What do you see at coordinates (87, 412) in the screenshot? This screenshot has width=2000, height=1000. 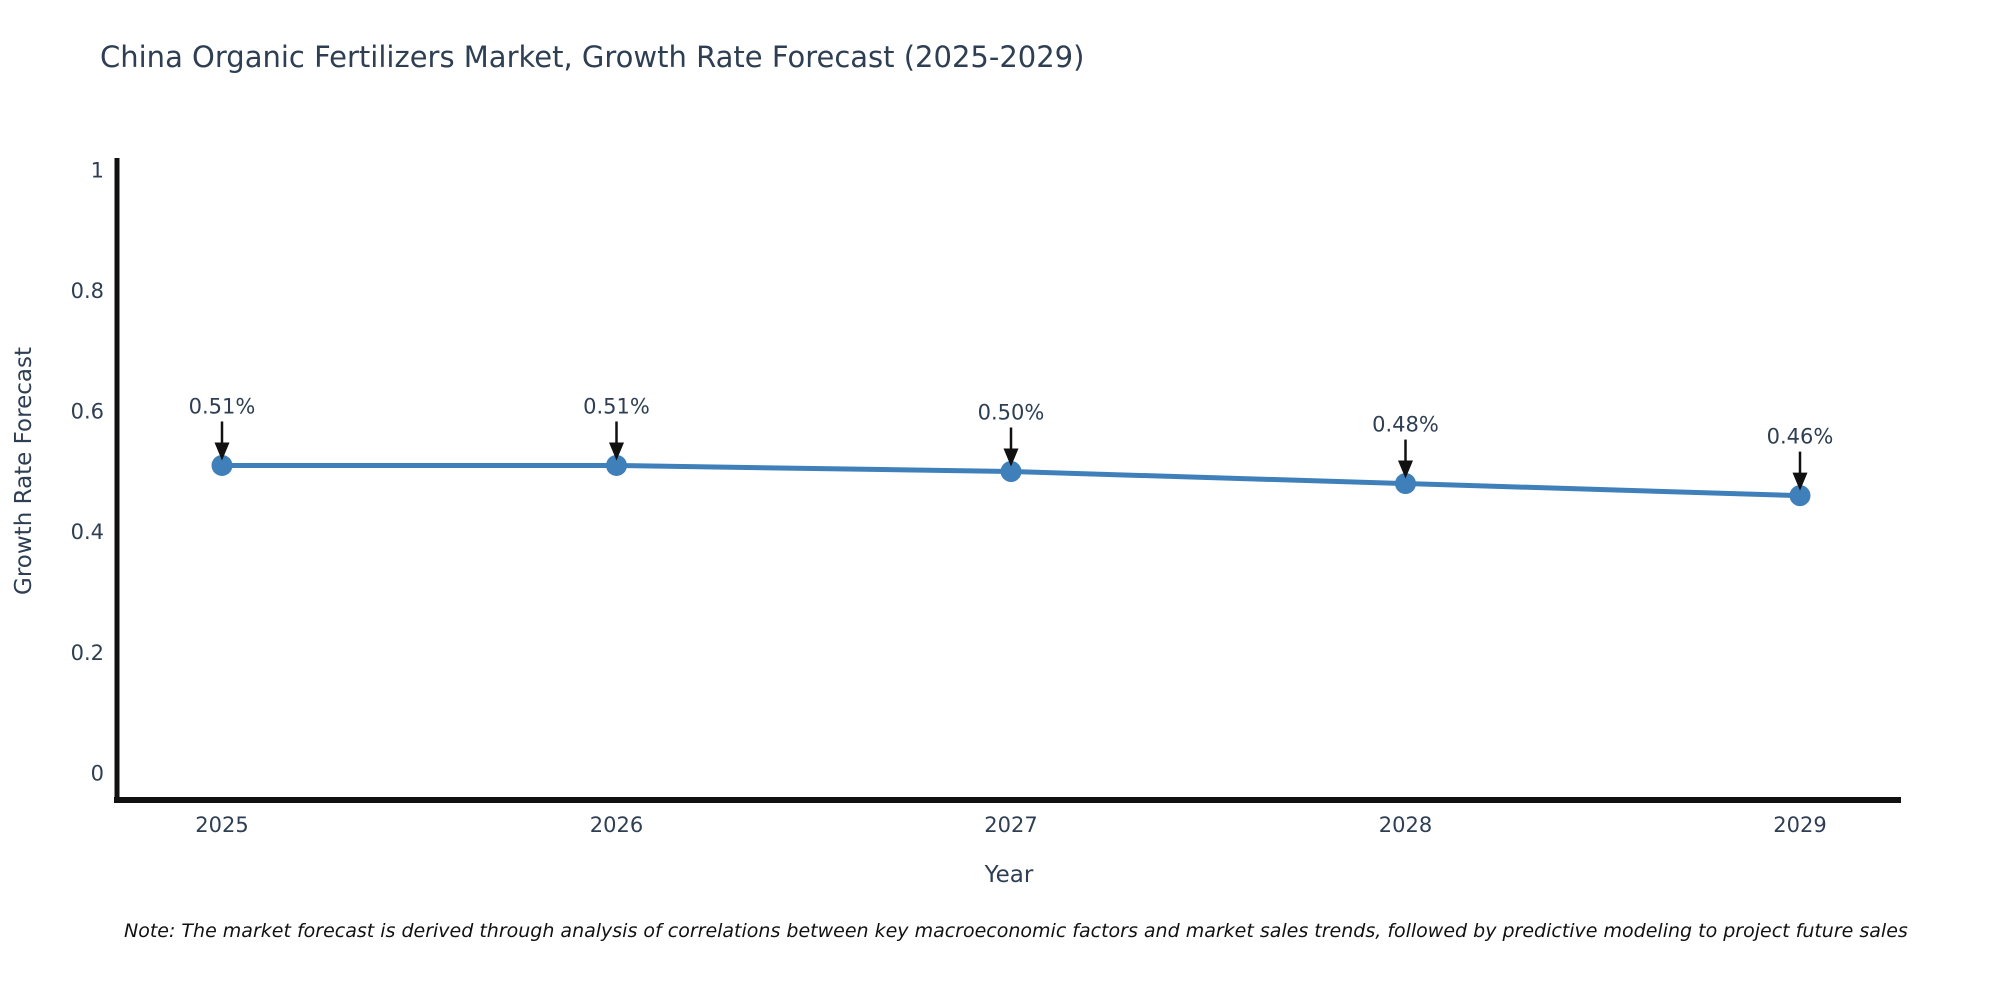 I see `y-tick-label: 0.6` at bounding box center [87, 412].